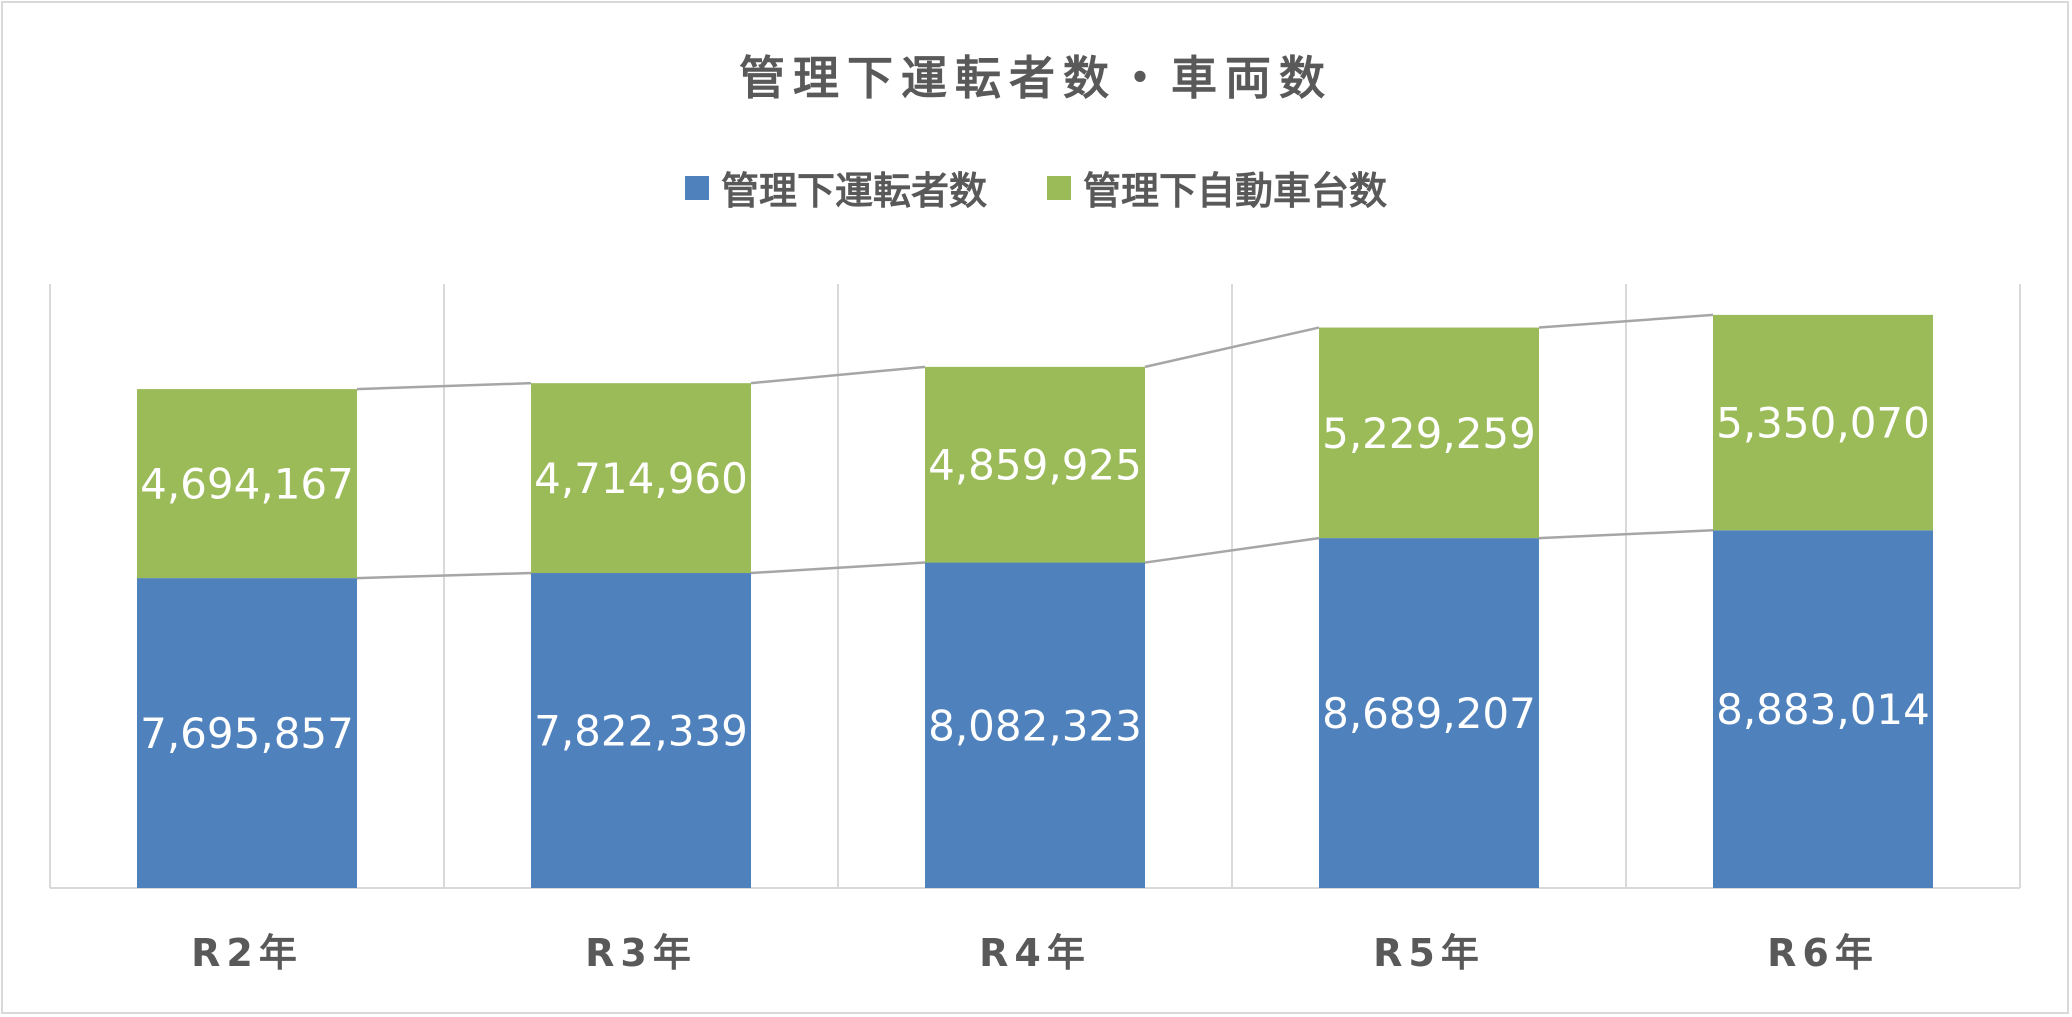 This screenshot has width=2072, height=1017. I want to click on data-label: 4,714,960, so click(641, 478).